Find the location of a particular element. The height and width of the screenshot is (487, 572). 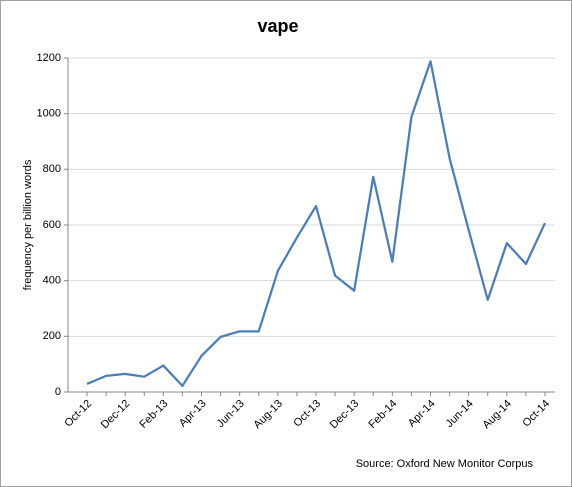

y-tick-label: 1000 is located at coordinates (49, 114).